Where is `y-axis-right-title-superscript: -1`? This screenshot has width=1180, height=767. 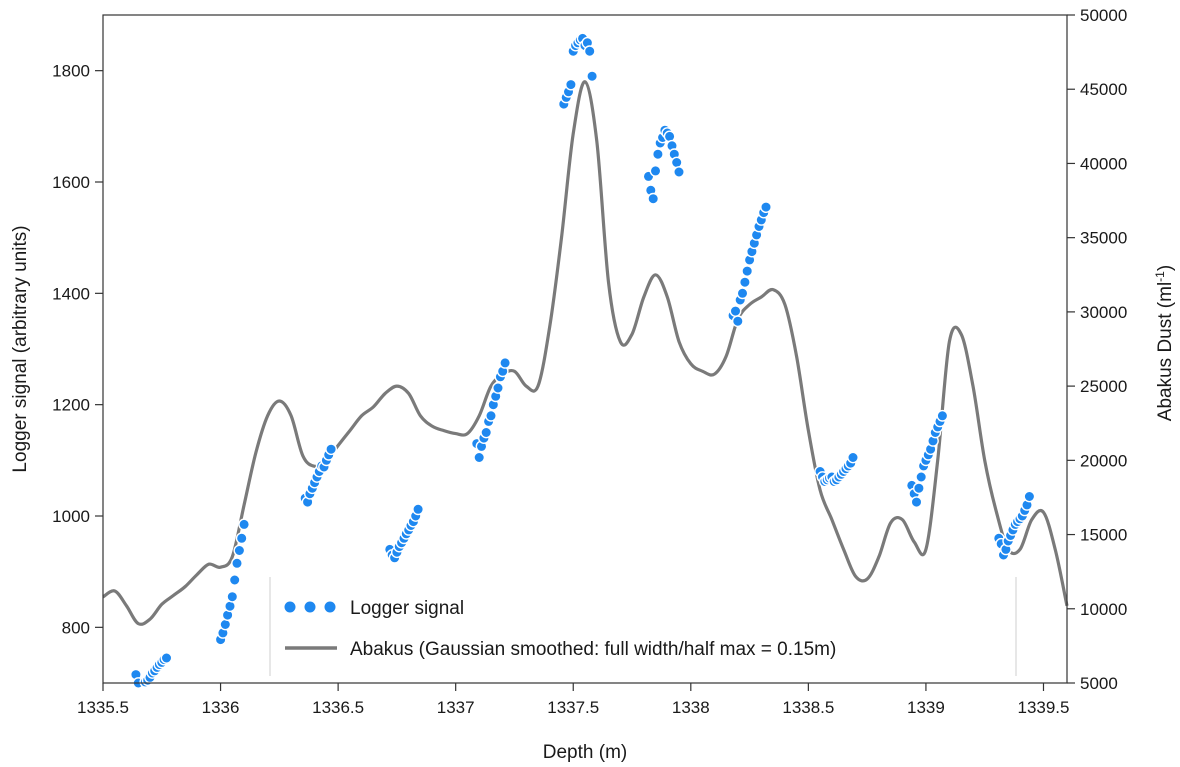 y-axis-right-title-superscript: -1 is located at coordinates (1160, 276).